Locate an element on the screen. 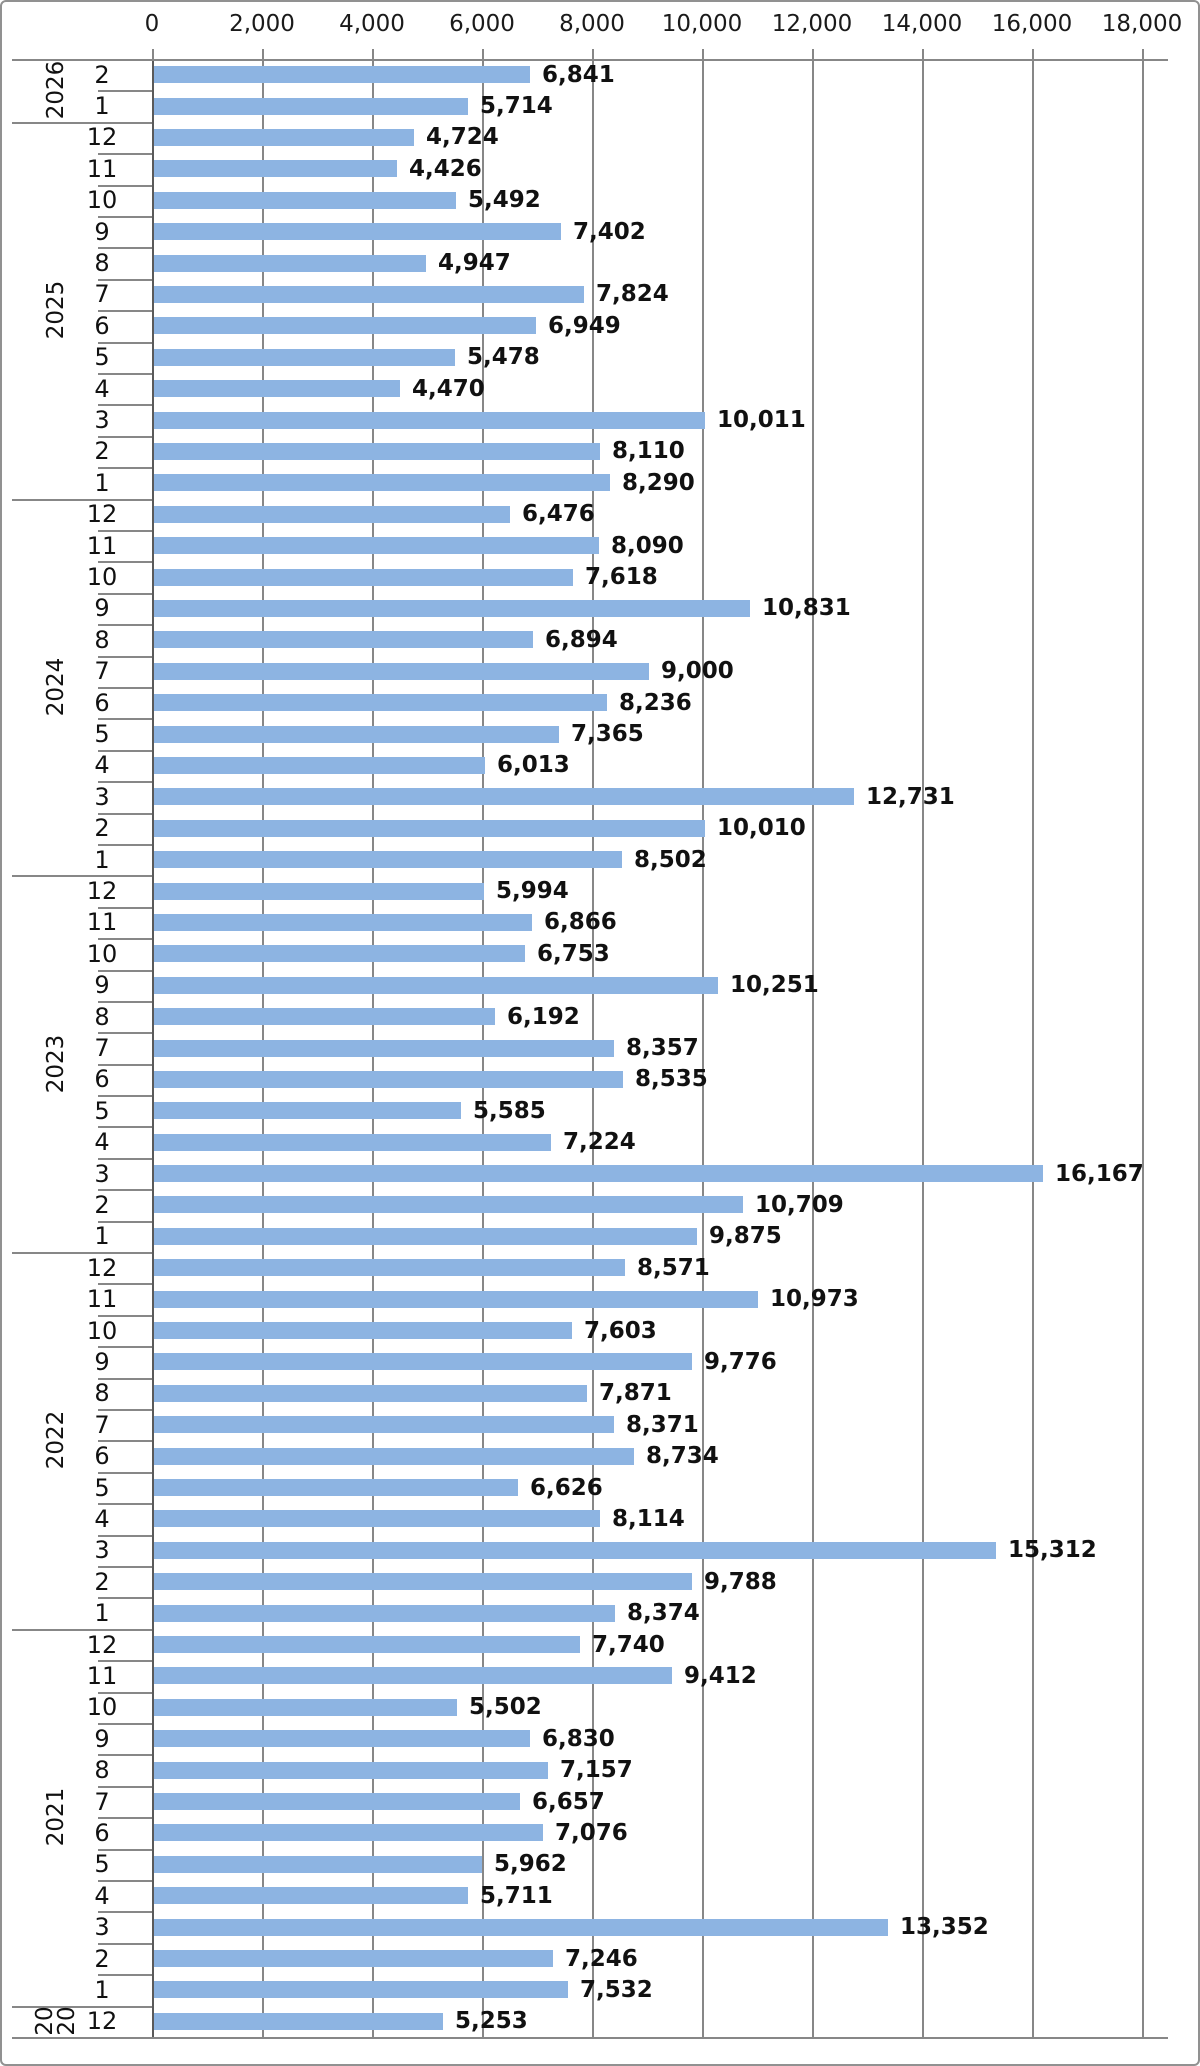  bar-value-label: 6,192 is located at coordinates (543, 1017).